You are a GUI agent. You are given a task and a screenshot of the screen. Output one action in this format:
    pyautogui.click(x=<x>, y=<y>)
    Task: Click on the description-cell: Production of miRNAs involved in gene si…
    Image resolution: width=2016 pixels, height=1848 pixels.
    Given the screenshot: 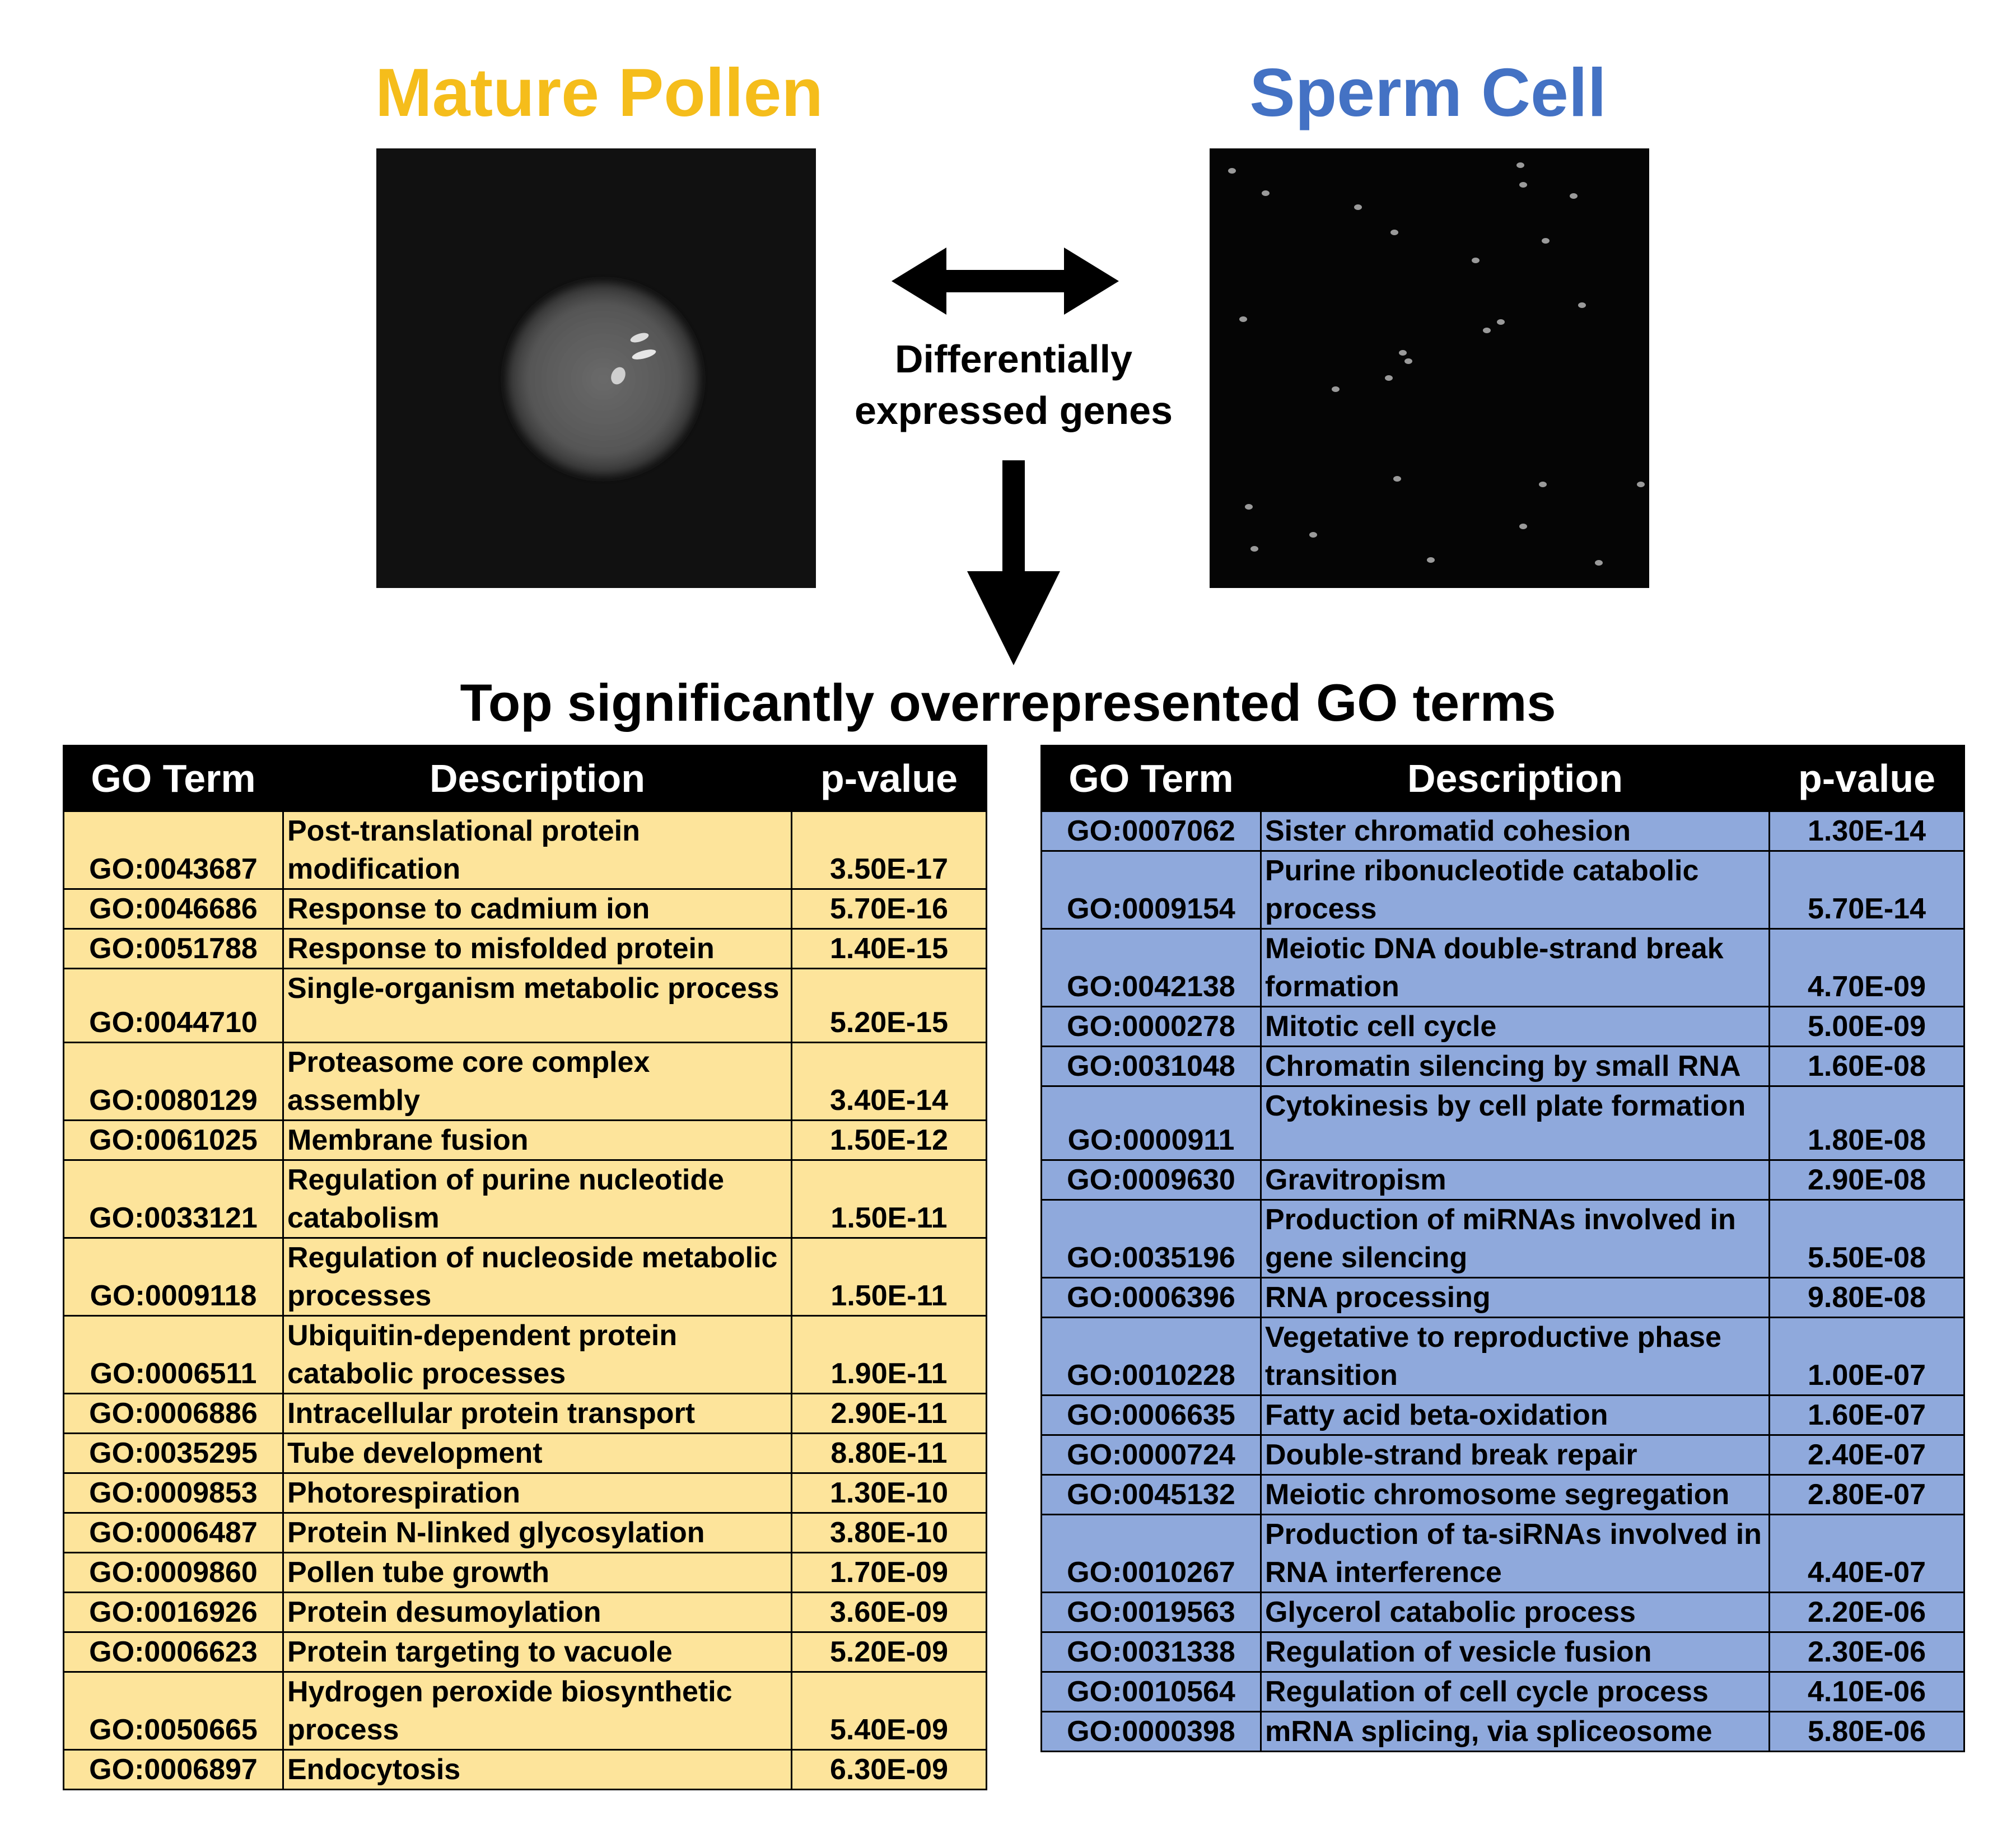 What is the action you would take?
    pyautogui.click(x=1515, y=1239)
    